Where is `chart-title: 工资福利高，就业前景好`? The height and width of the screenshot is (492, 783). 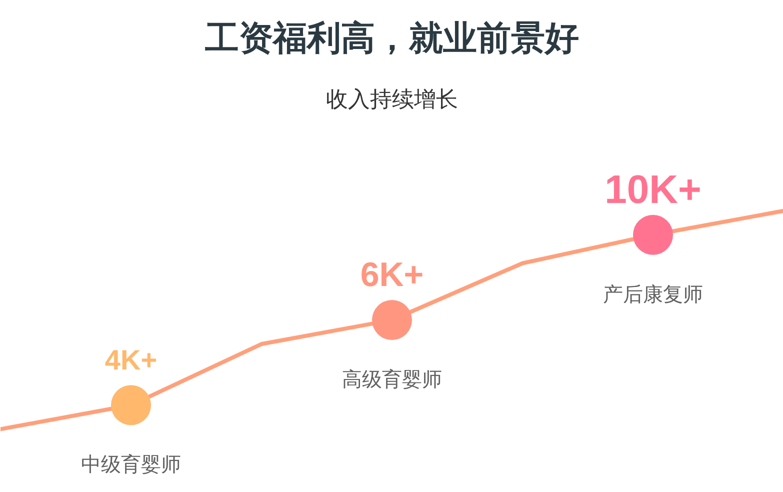 chart-title: 工资福利高，就业前景好 is located at coordinates (391, 38).